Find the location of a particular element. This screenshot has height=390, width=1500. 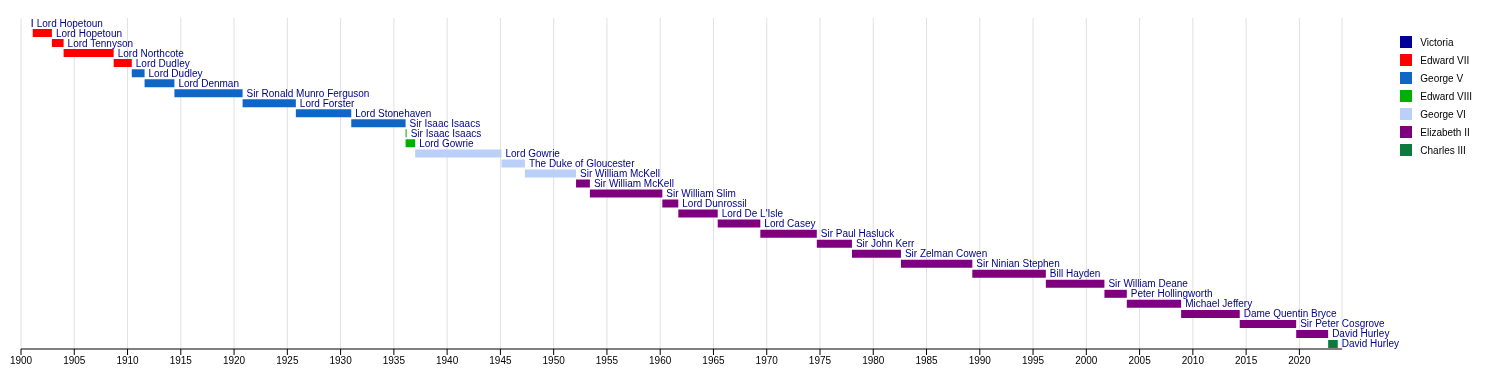

x-tick-label: 1985 is located at coordinates (927, 361).